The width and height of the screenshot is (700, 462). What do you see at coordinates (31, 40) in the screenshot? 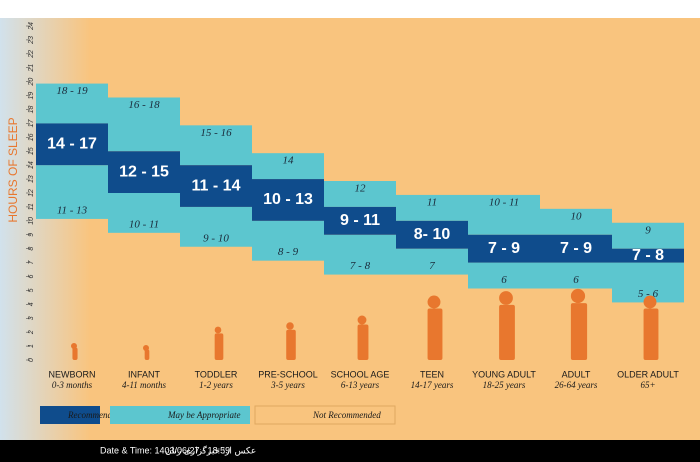
I see `y-tick-label: 23` at bounding box center [31, 40].